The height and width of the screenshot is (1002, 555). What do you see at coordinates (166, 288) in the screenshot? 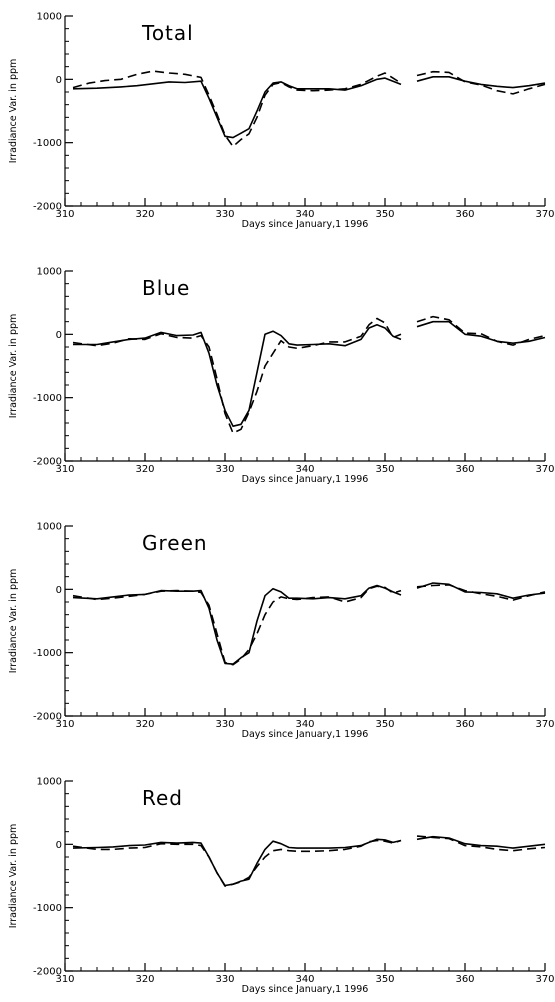
I see `panel-title: Blue` at bounding box center [166, 288].